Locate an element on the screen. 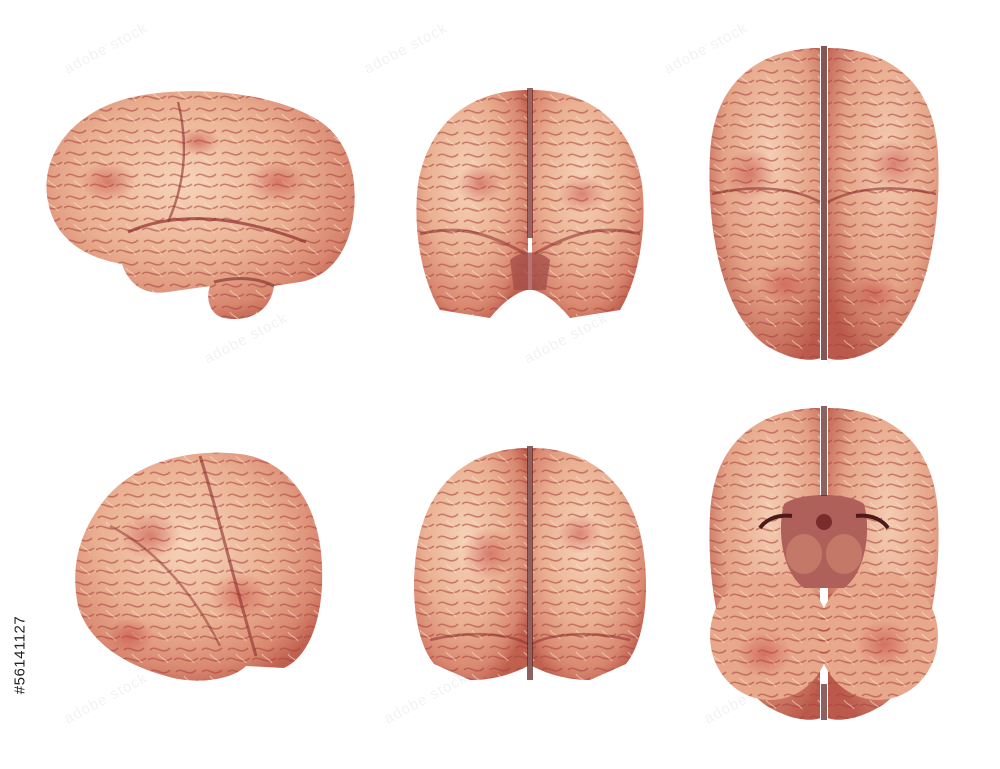 This screenshot has height=769, width=1000. brain-oblique-view is located at coordinates (198, 565).